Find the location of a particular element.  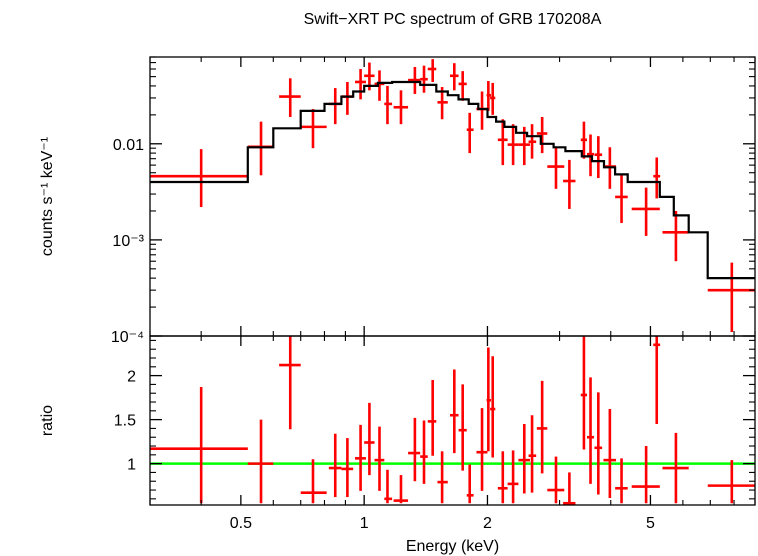

x-tick-label: 5 is located at coordinates (650, 523).